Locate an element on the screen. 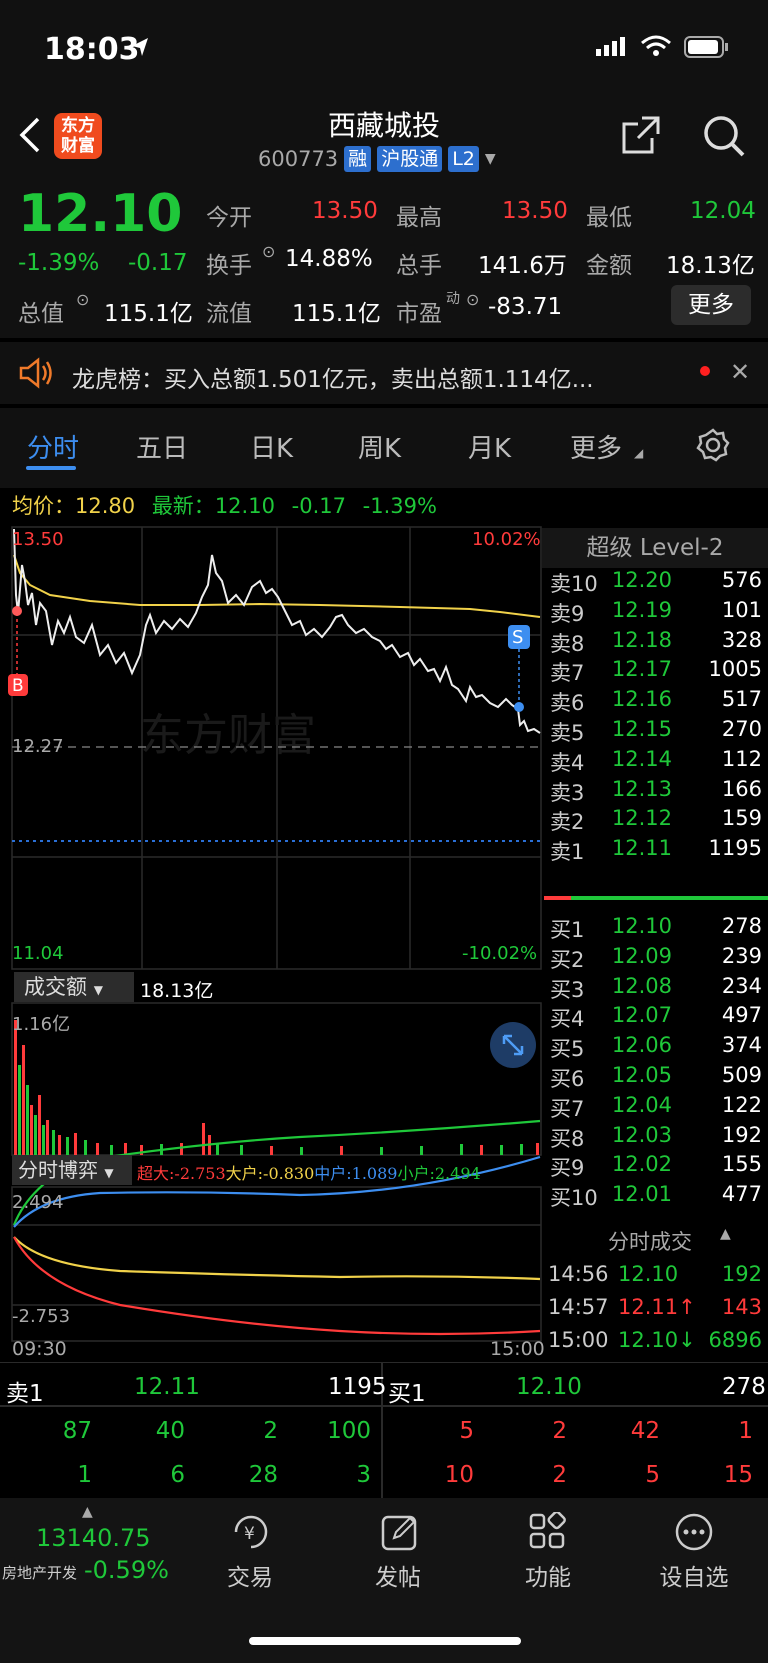 This screenshot has height=1663, width=768. queue-bid-vol: 278 is located at coordinates (744, 1387).